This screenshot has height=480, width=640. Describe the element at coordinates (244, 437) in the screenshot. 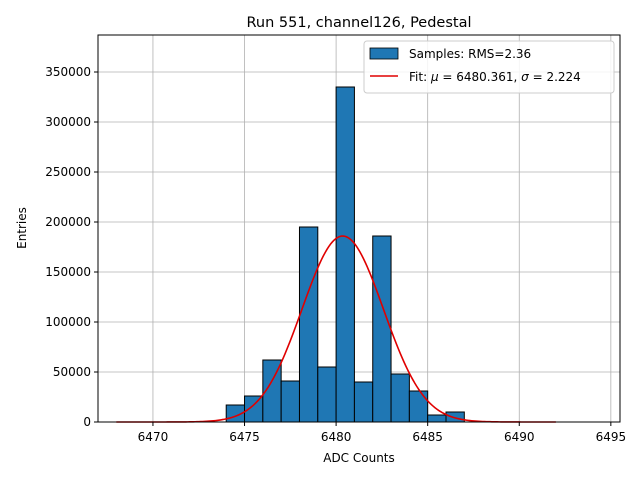

I see `x-tick-label: 6475` at that location.